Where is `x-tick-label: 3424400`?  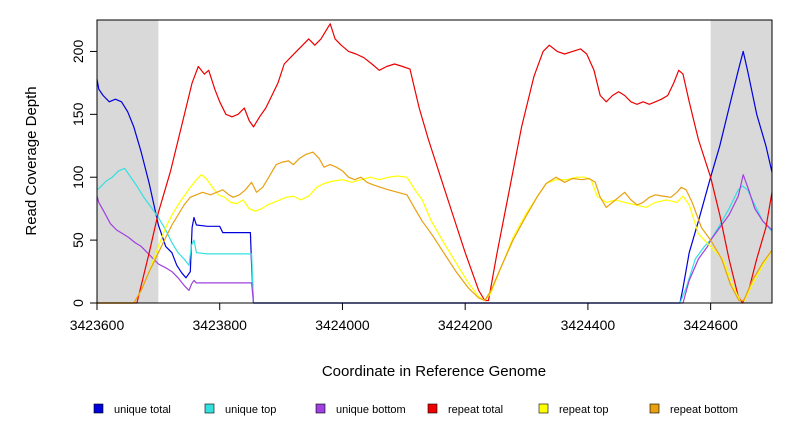 x-tick-label: 3424400 is located at coordinates (588, 325).